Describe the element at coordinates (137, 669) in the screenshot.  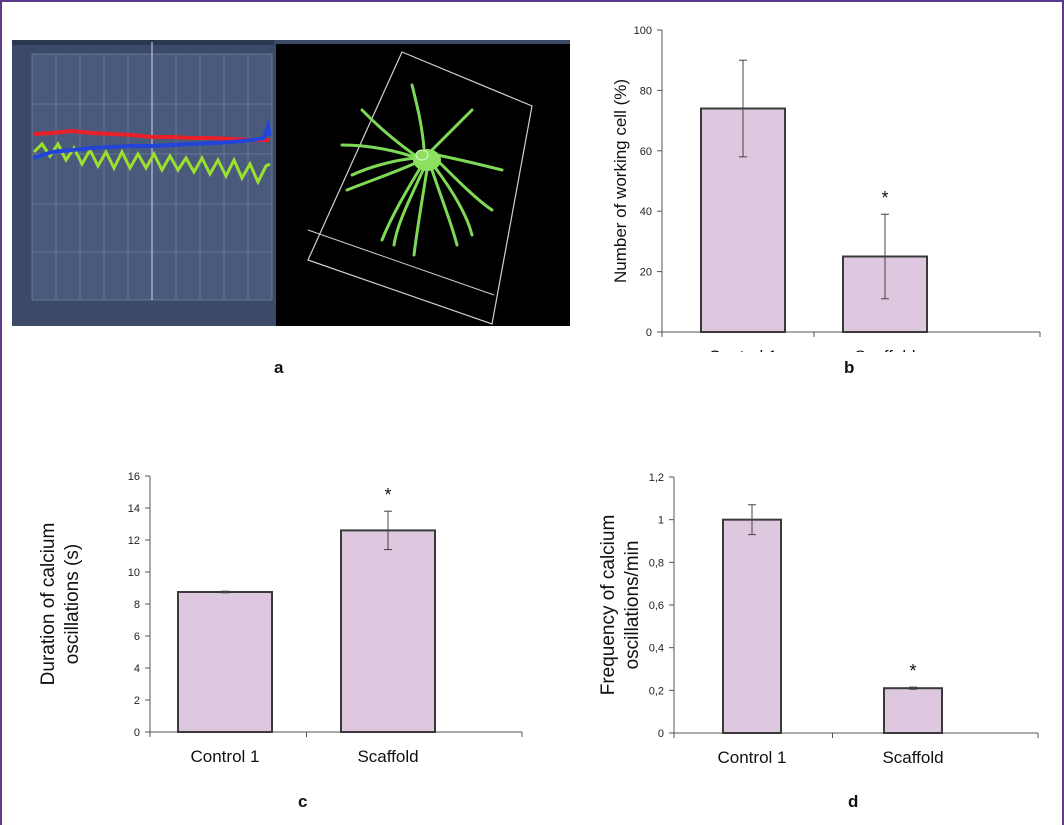
I see `y-tick-label: 4` at that location.